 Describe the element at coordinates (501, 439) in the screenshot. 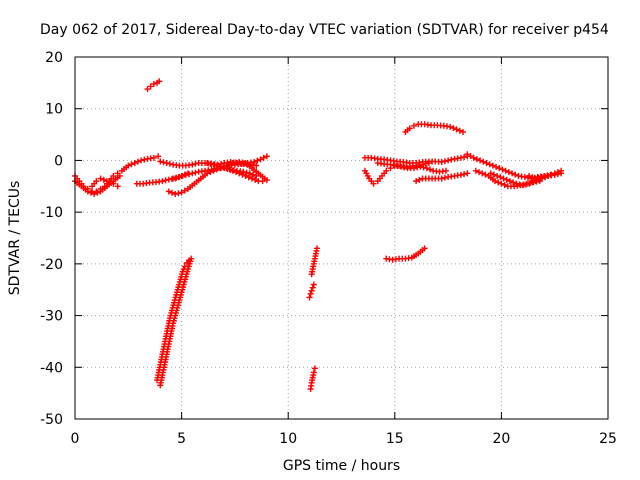

I see `x-tick-label: 20` at that location.